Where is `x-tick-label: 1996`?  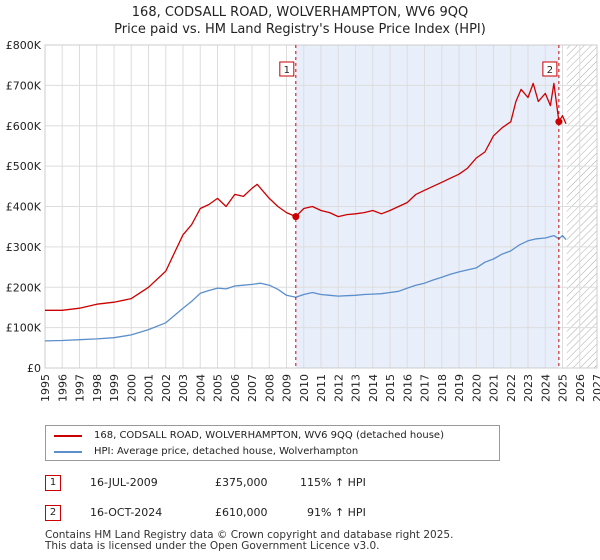
x-tick-label: 1996 is located at coordinates (62, 388).